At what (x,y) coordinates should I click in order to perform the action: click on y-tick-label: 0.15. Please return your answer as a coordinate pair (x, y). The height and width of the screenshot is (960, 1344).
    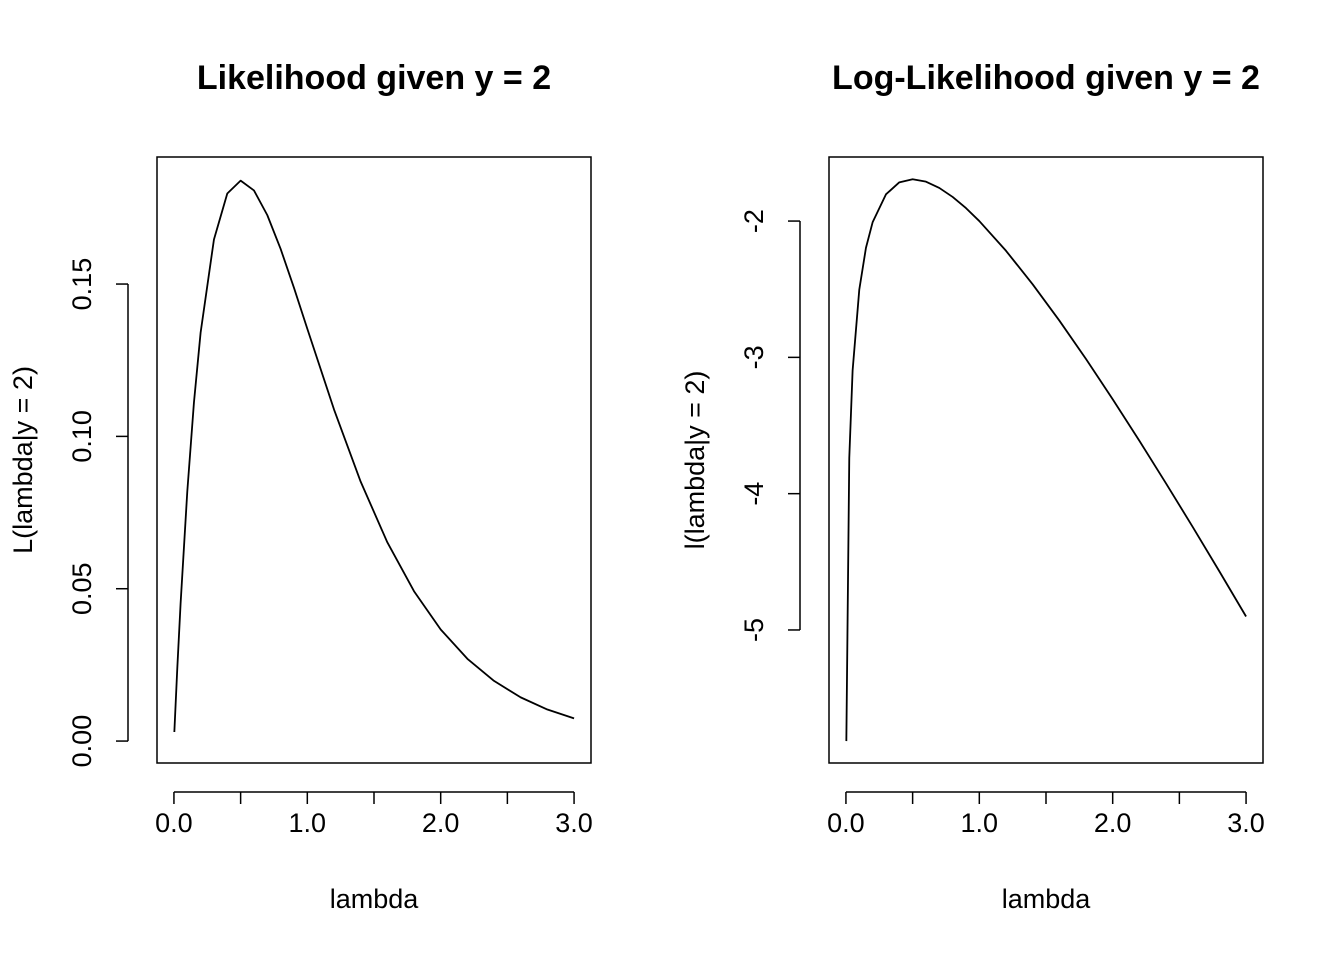
    Looking at the image, I should click on (82, 284).